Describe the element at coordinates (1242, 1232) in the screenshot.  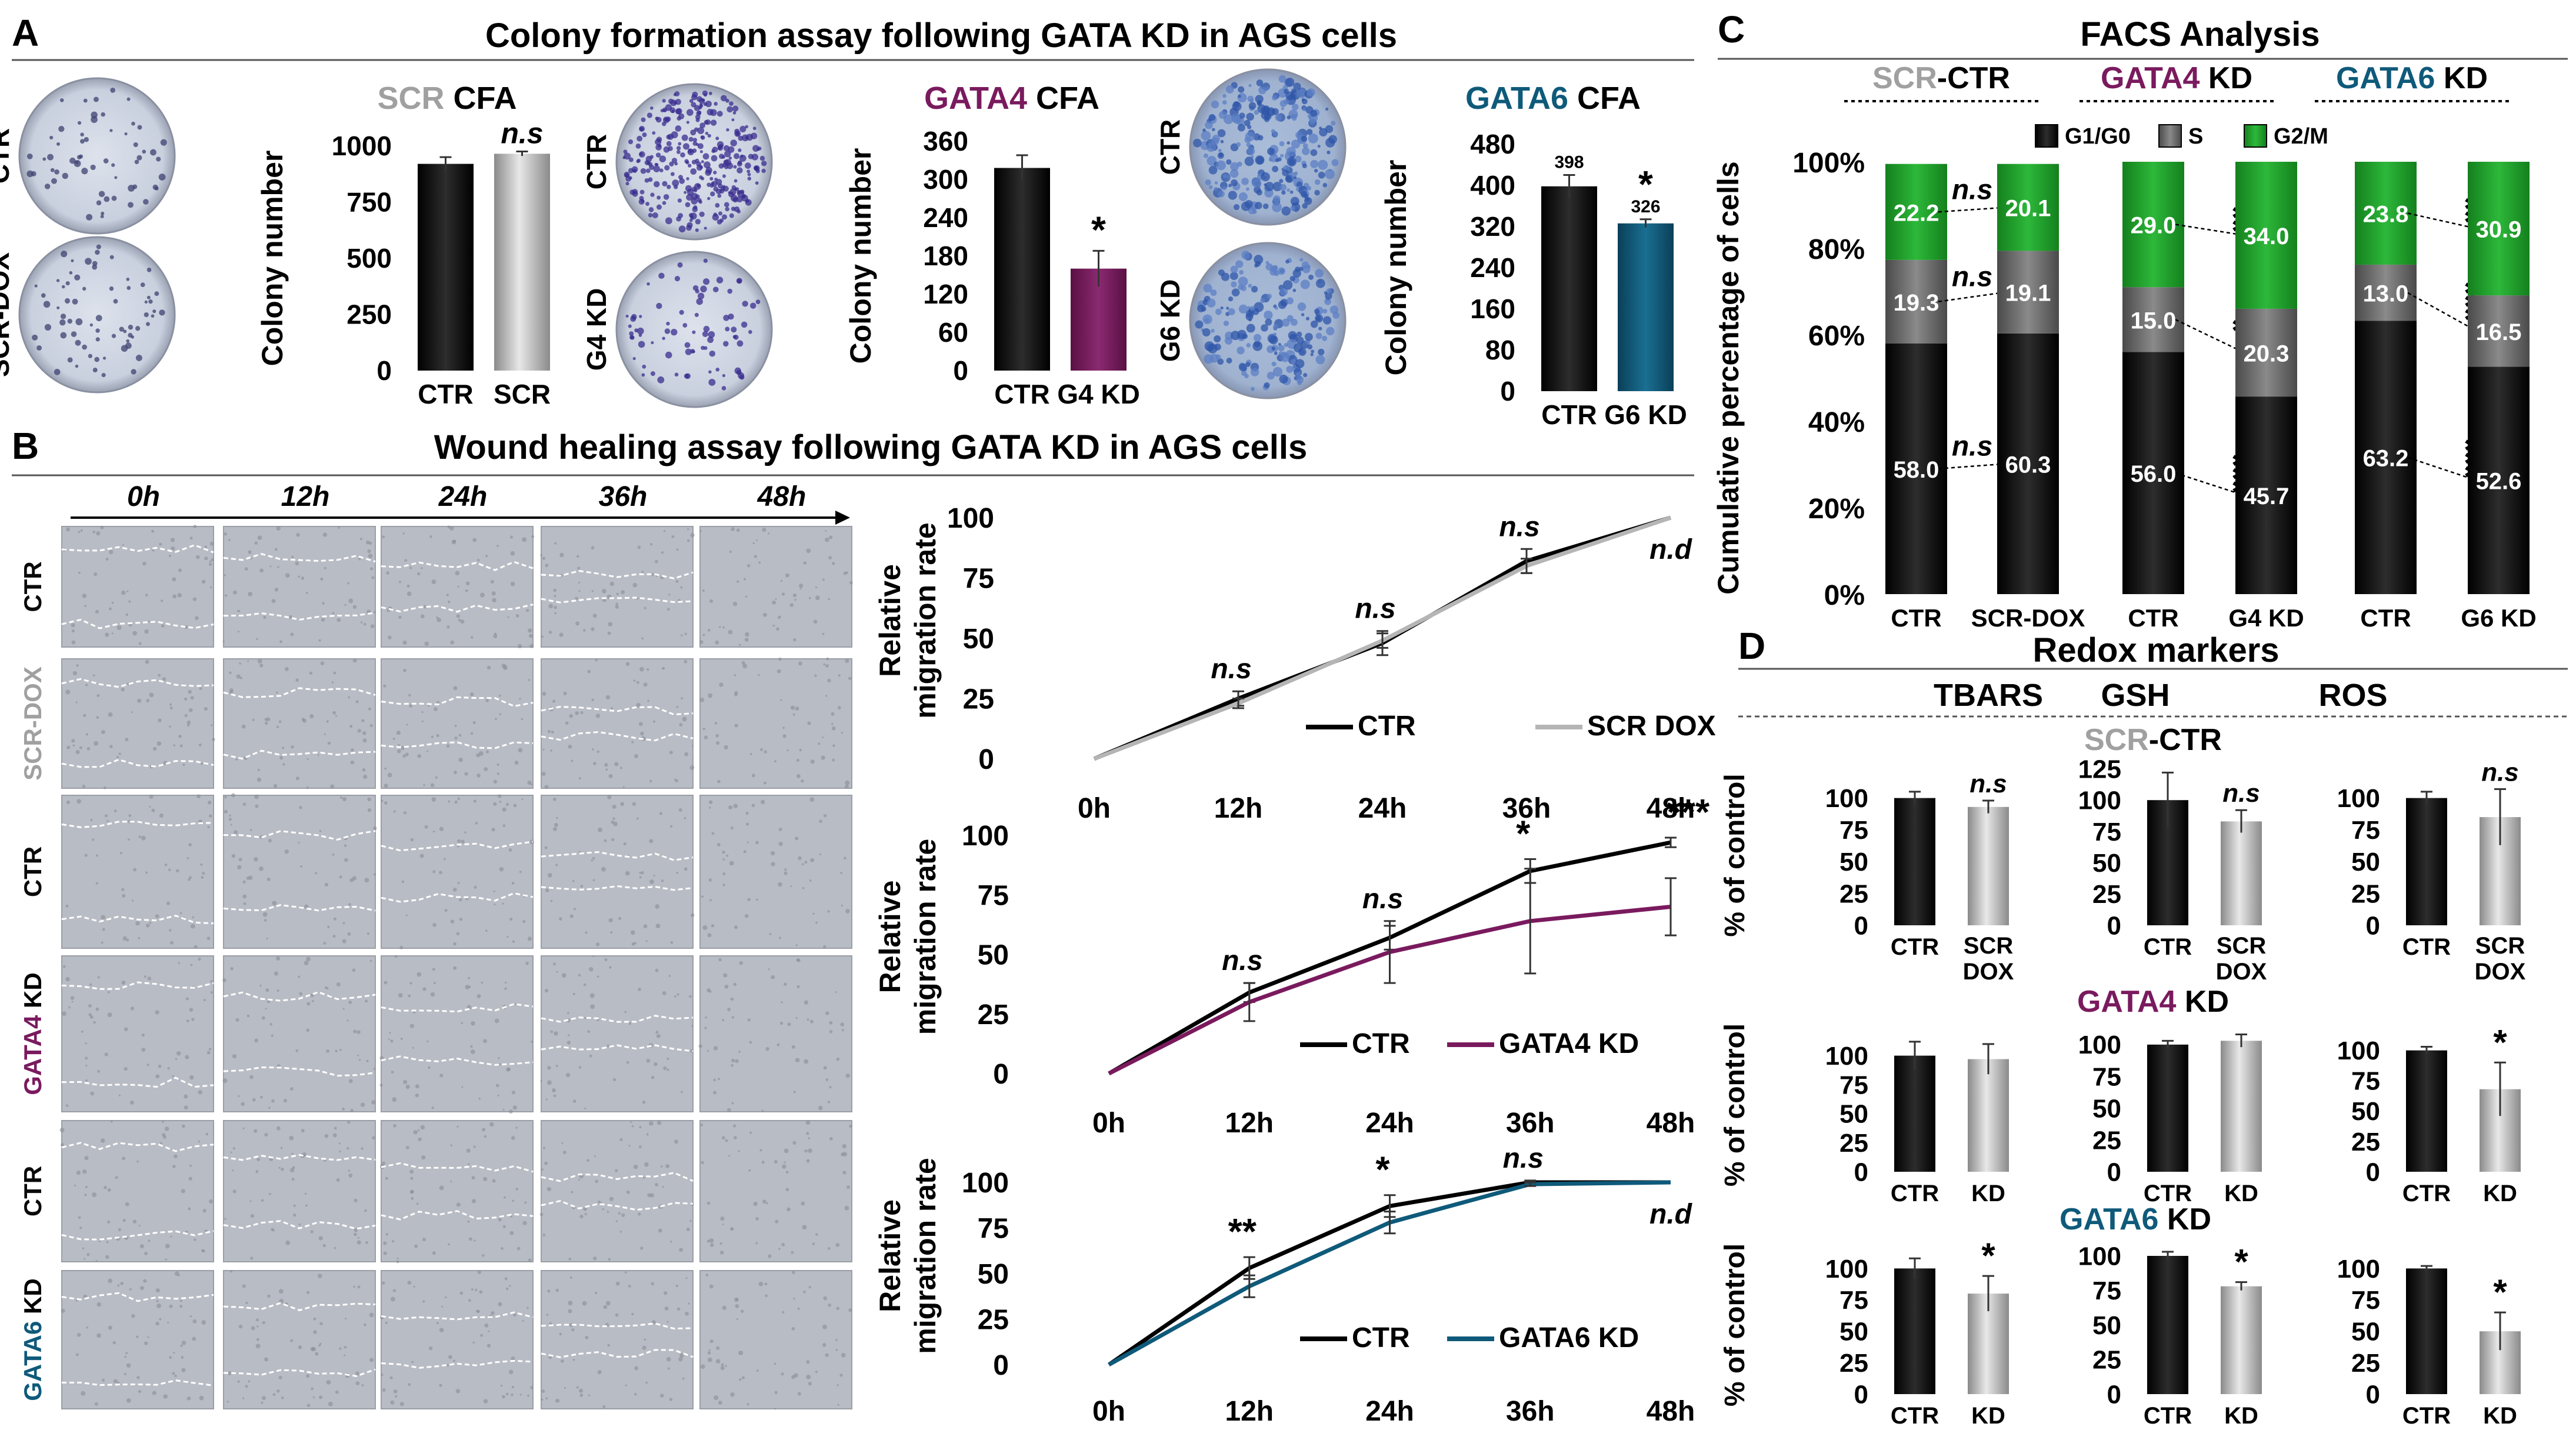
I see `significance-annotation: **` at that location.